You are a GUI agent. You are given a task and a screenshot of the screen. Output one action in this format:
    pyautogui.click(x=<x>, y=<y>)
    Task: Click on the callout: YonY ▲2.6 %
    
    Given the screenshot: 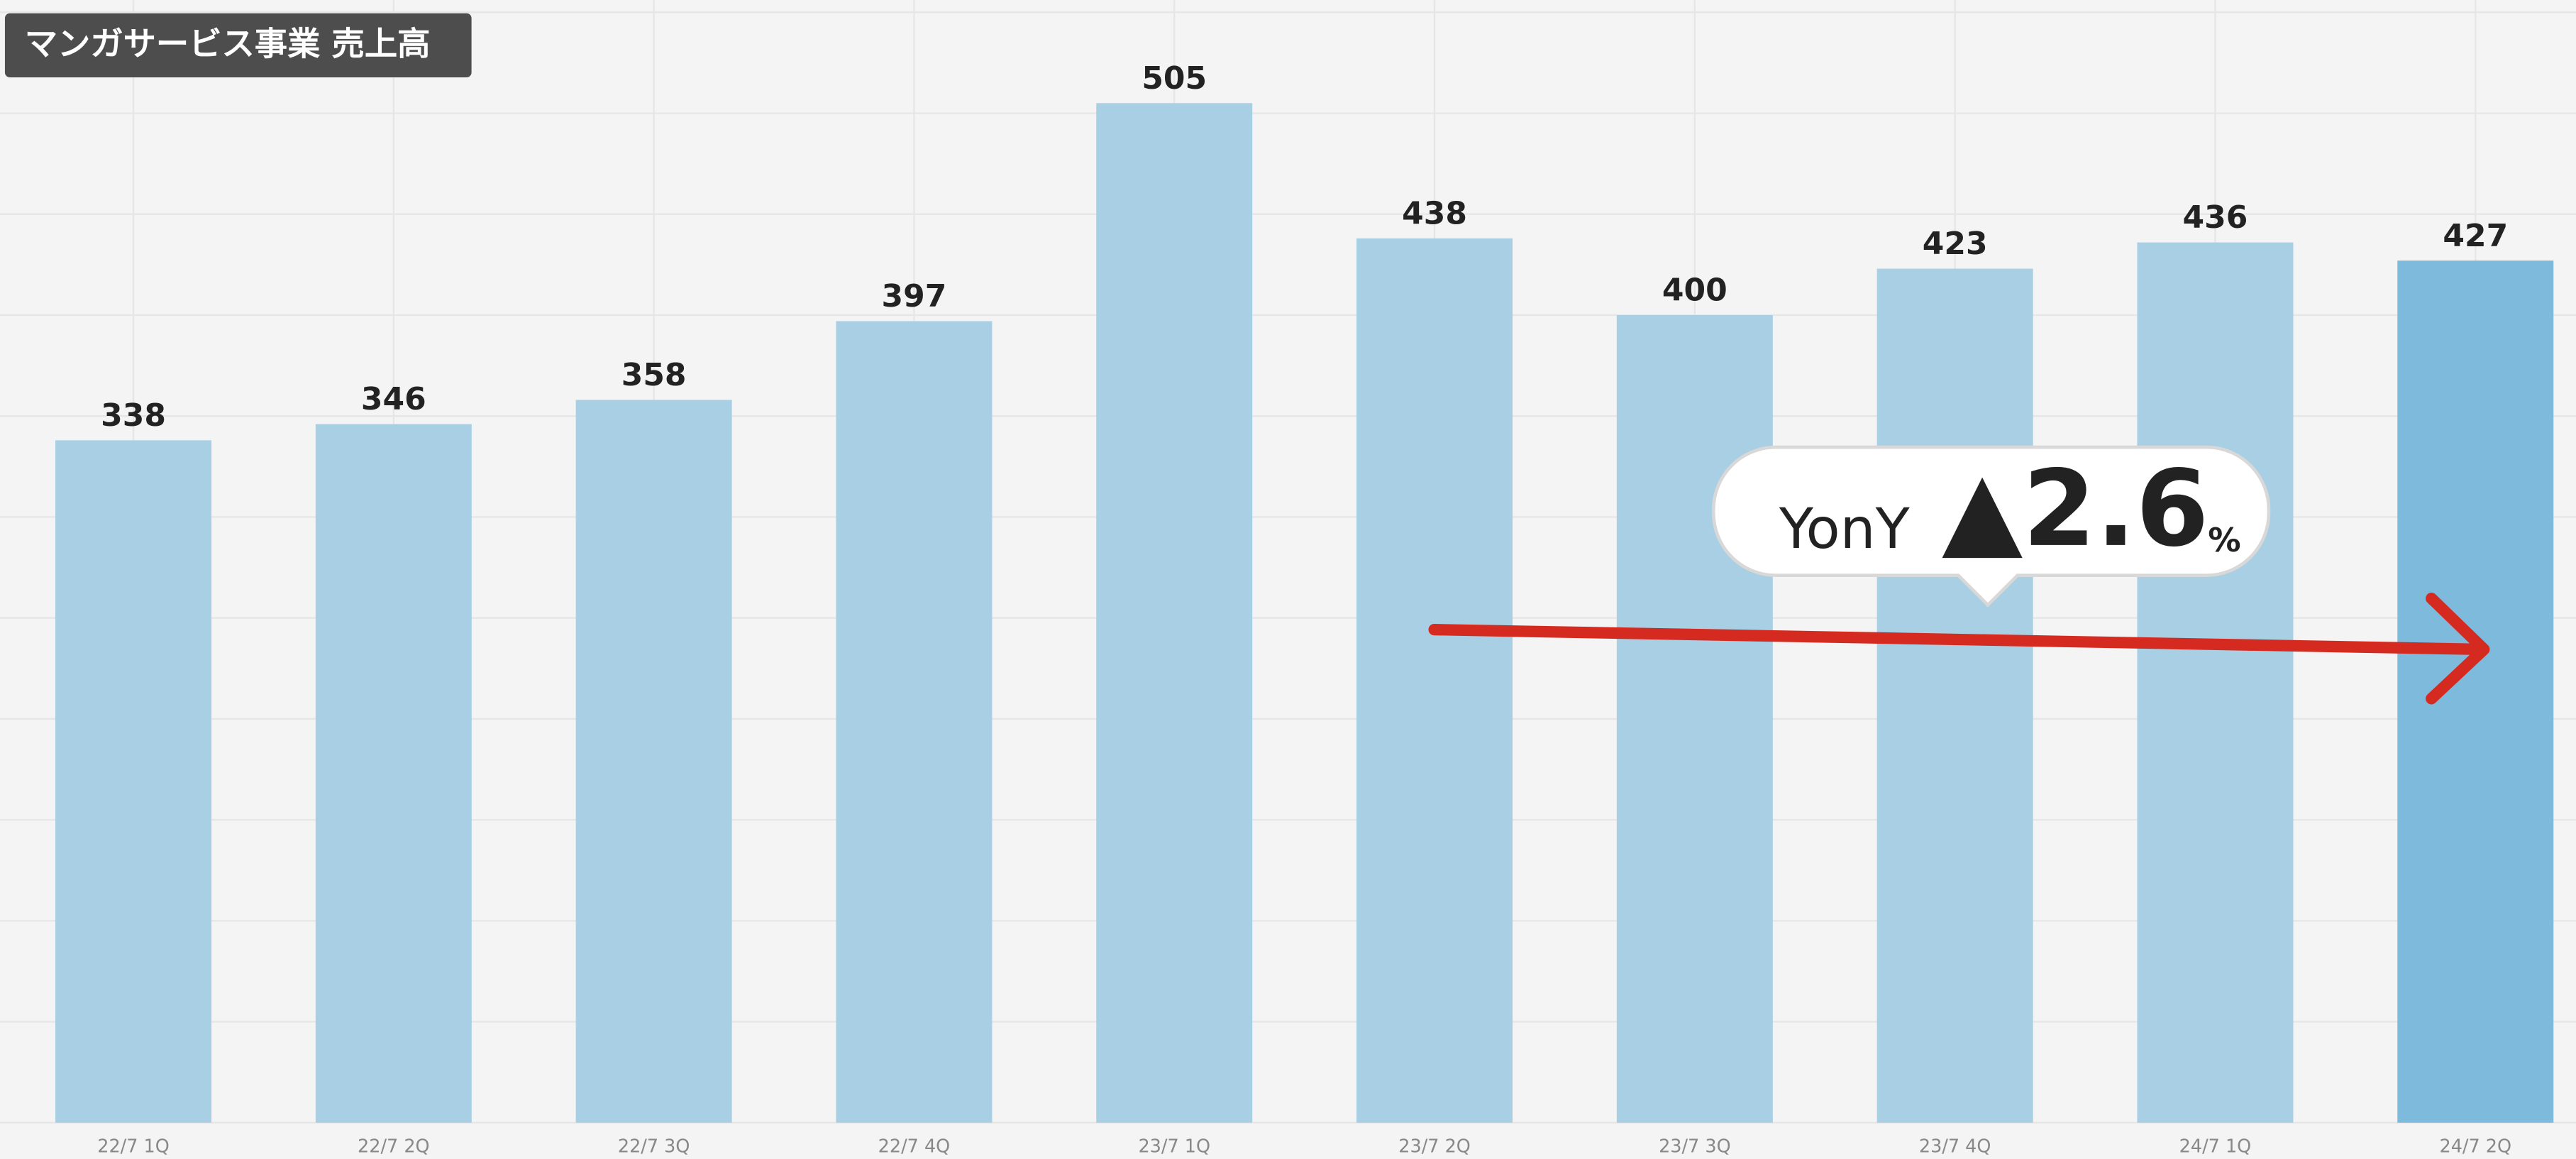 What is the action you would take?
    pyautogui.click(x=1991, y=526)
    